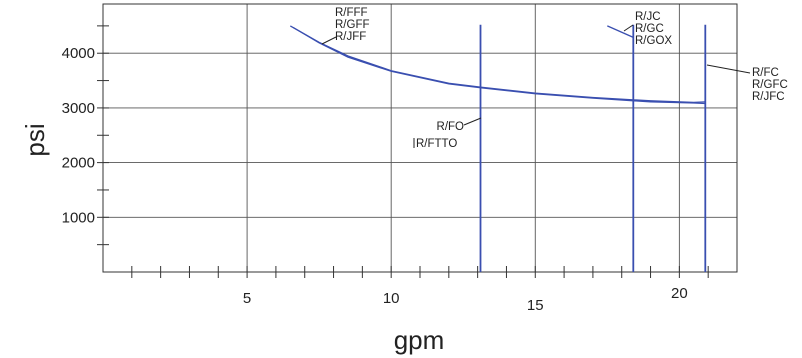 This screenshot has width=802, height=358. What do you see at coordinates (648, 17) in the screenshot?
I see `annotation-label: R/JC` at bounding box center [648, 17].